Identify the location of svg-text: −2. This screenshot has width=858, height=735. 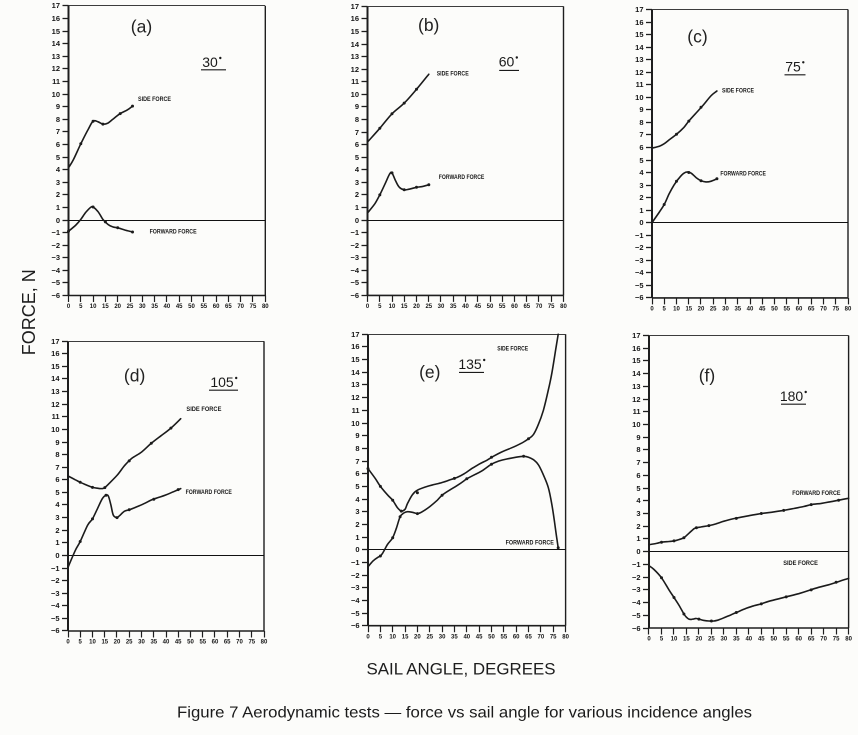
(354, 245).